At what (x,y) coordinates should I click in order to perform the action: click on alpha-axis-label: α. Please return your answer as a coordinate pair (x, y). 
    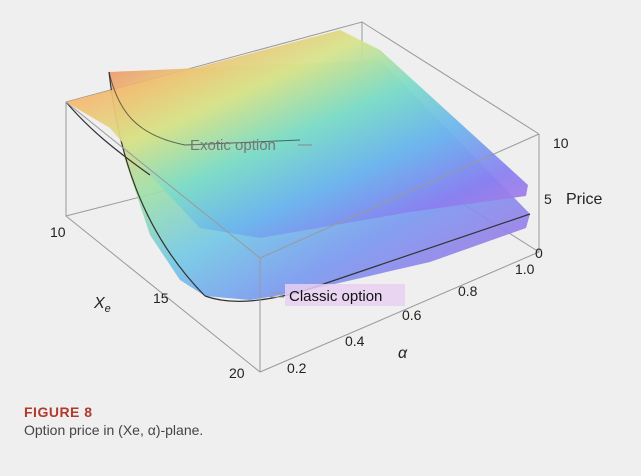
    Looking at the image, I should click on (403, 353).